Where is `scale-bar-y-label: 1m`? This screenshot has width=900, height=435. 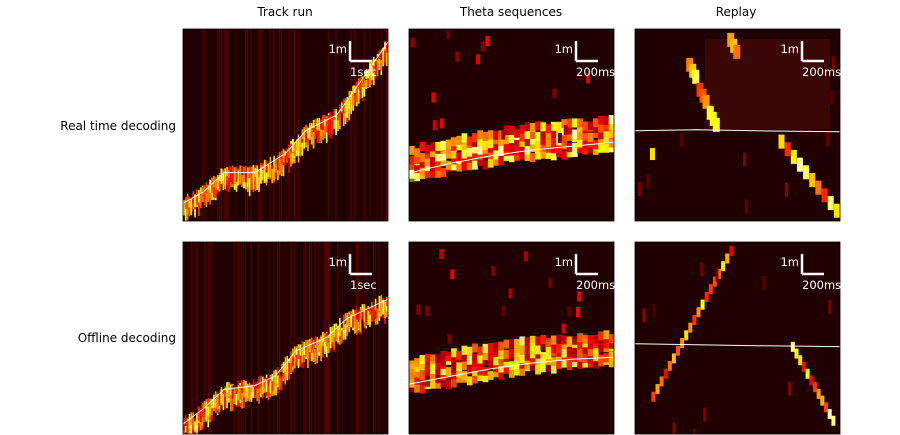 scale-bar-y-label: 1m is located at coordinates (789, 262).